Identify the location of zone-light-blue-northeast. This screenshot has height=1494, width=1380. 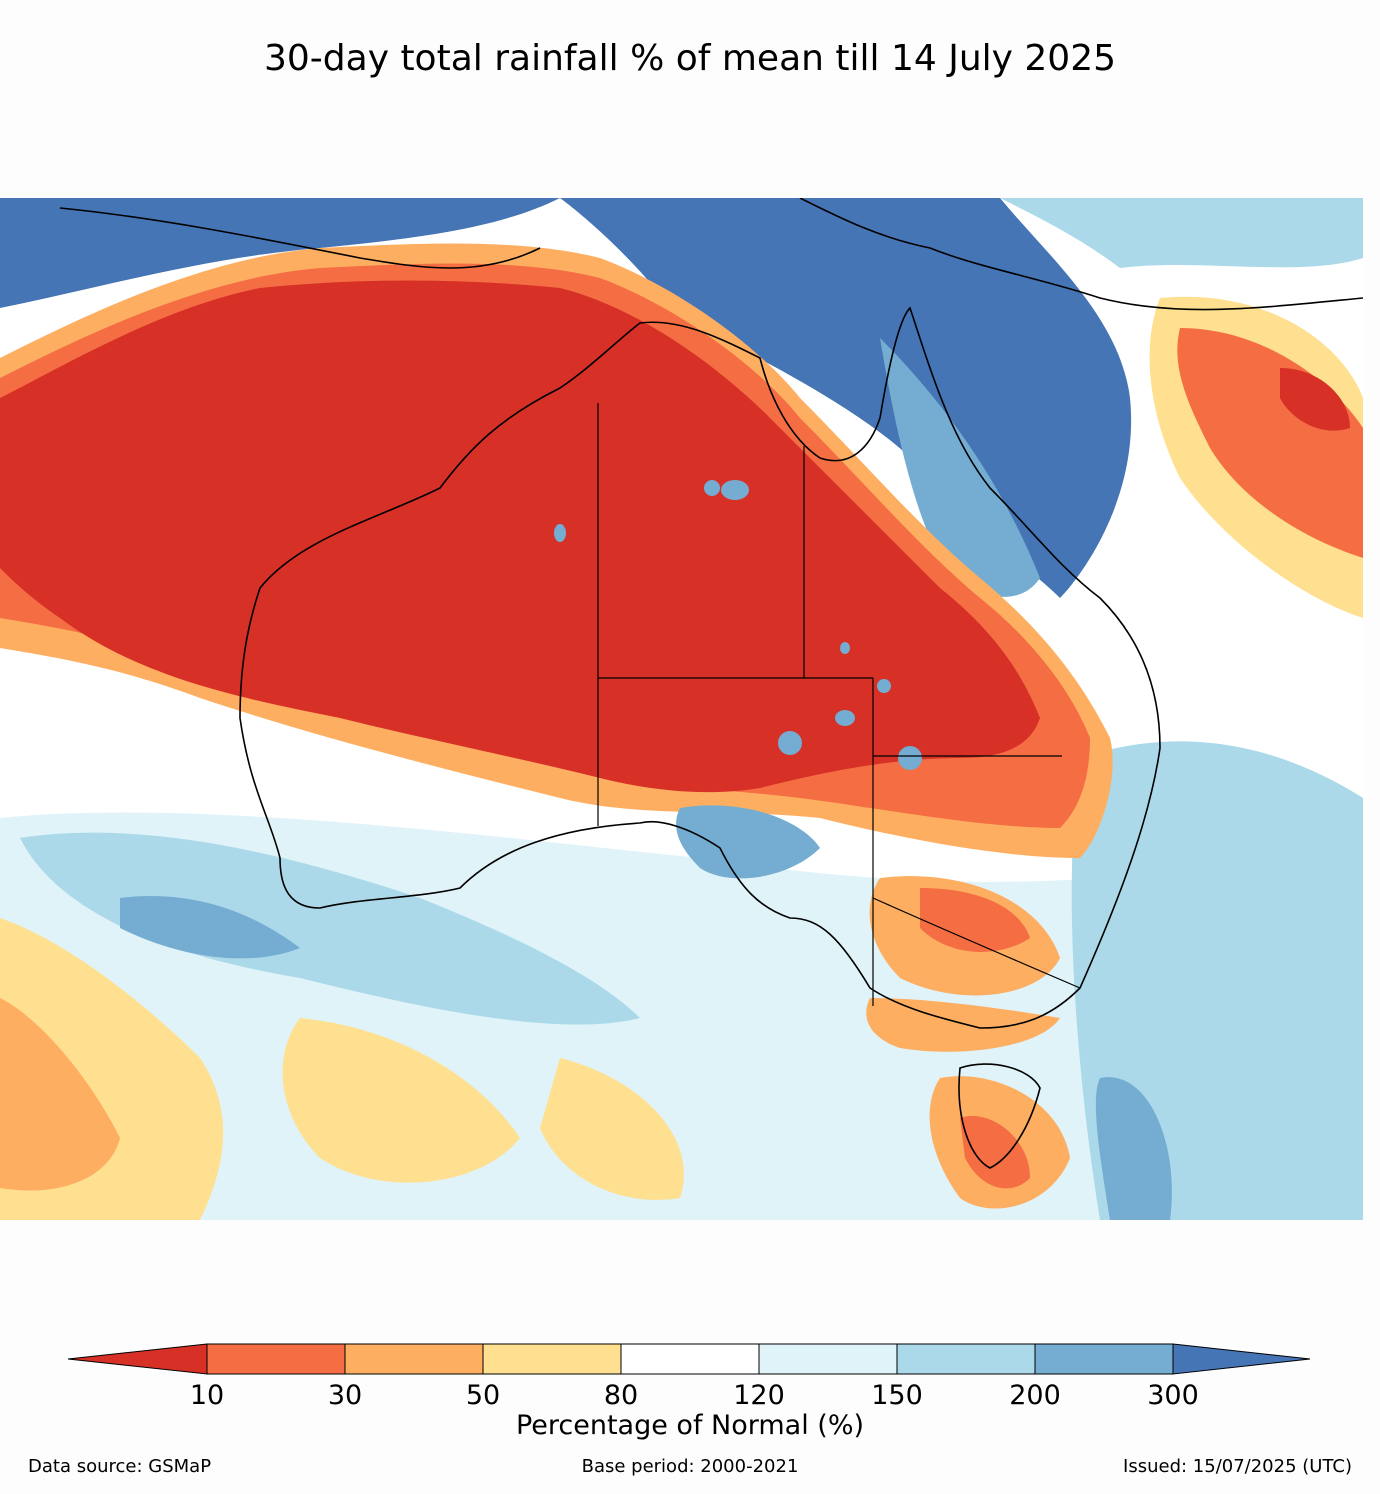
(1181, 233).